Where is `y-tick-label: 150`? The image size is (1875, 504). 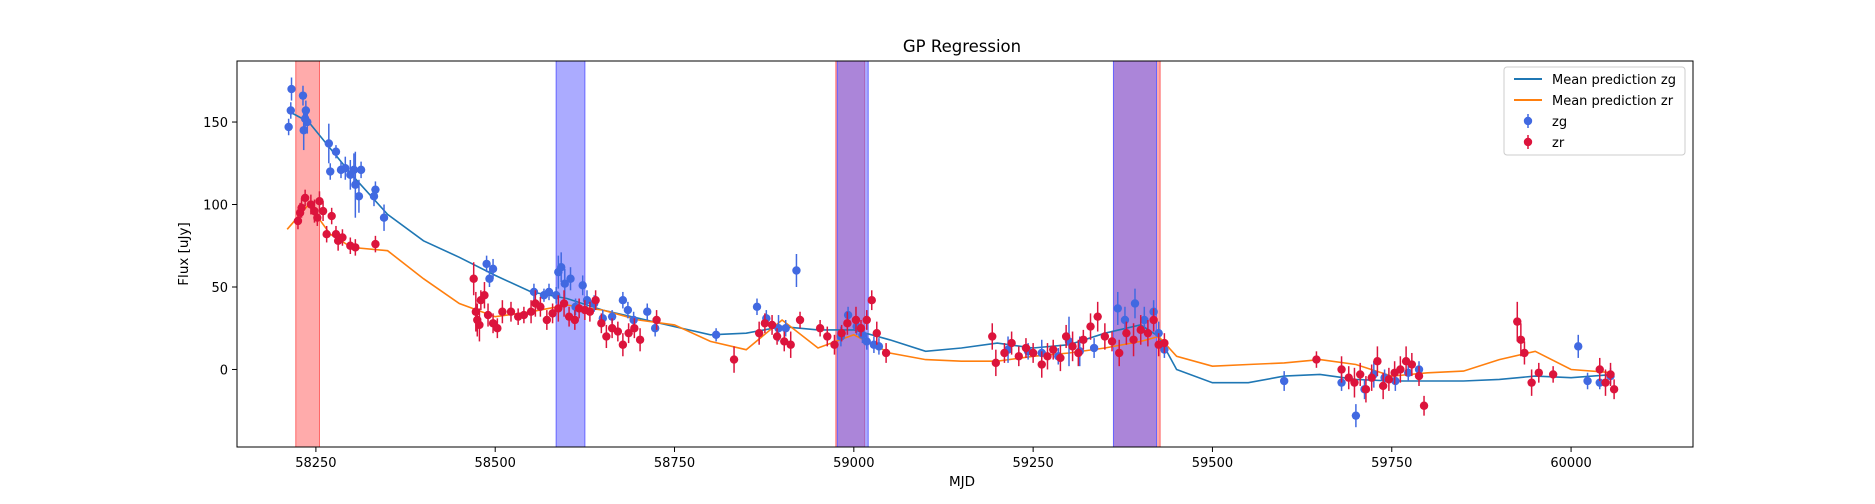 y-tick-label: 150 is located at coordinates (215, 123).